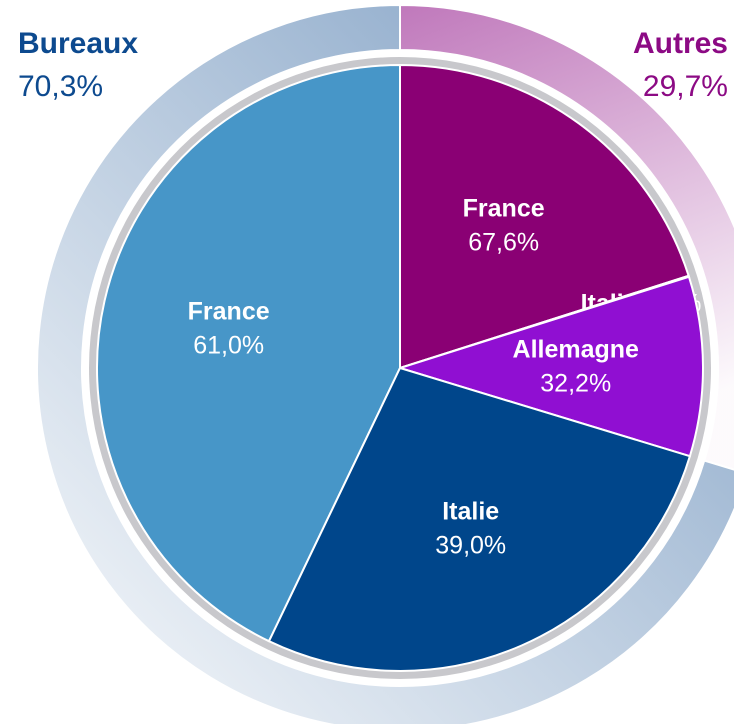 Image resolution: width=734 pixels, height=724 pixels. Describe the element at coordinates (575, 384) in the screenshot. I see `slice-value: 32,2%` at that location.